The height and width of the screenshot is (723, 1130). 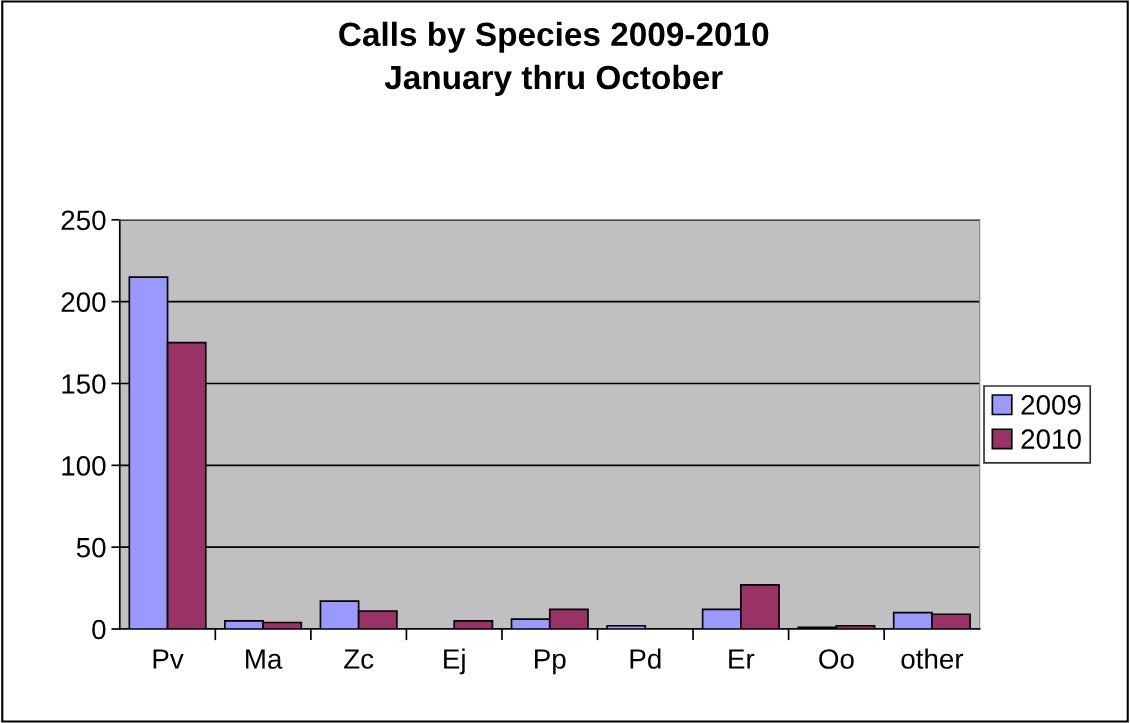 I want to click on x-tick-label: Pd, so click(x=645, y=658).